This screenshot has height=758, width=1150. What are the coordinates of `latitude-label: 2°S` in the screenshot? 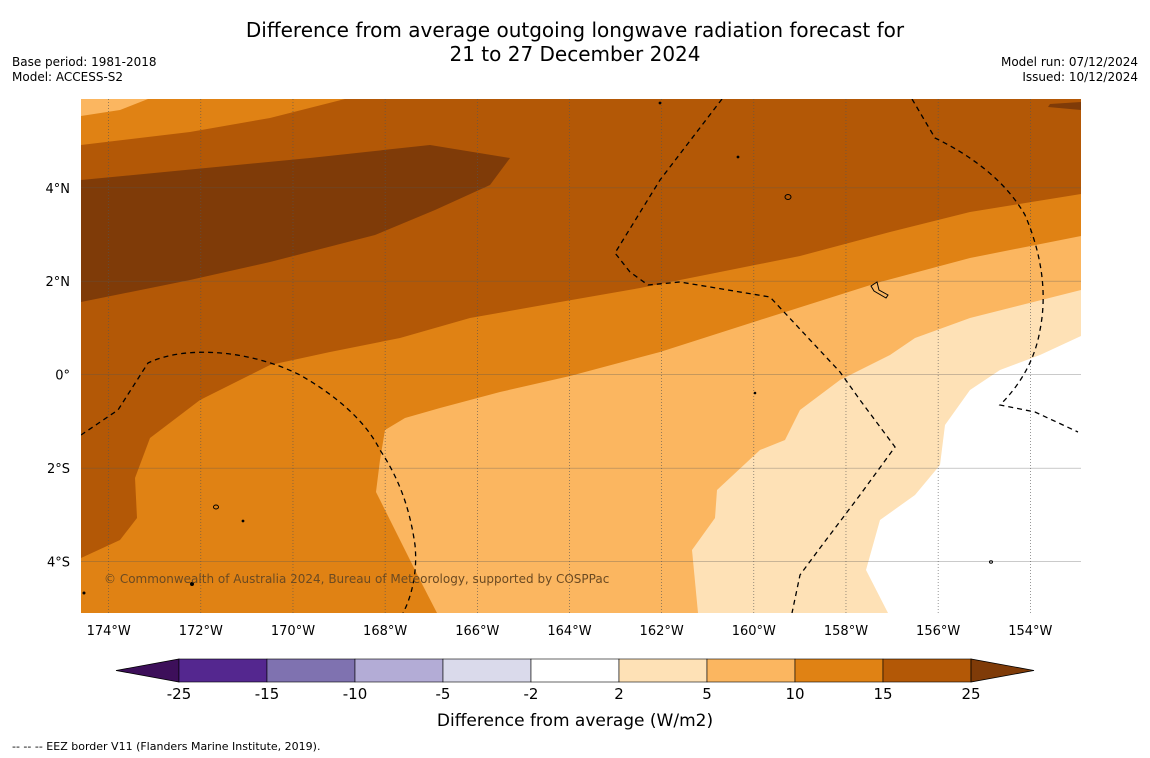 It's located at (58, 469).